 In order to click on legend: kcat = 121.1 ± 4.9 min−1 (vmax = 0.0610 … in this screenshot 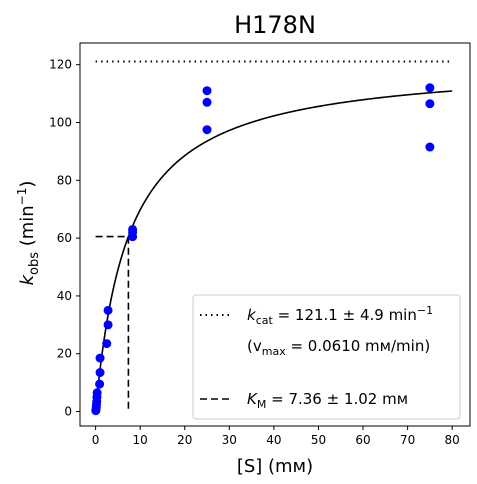, I will do `click(326, 357)`.